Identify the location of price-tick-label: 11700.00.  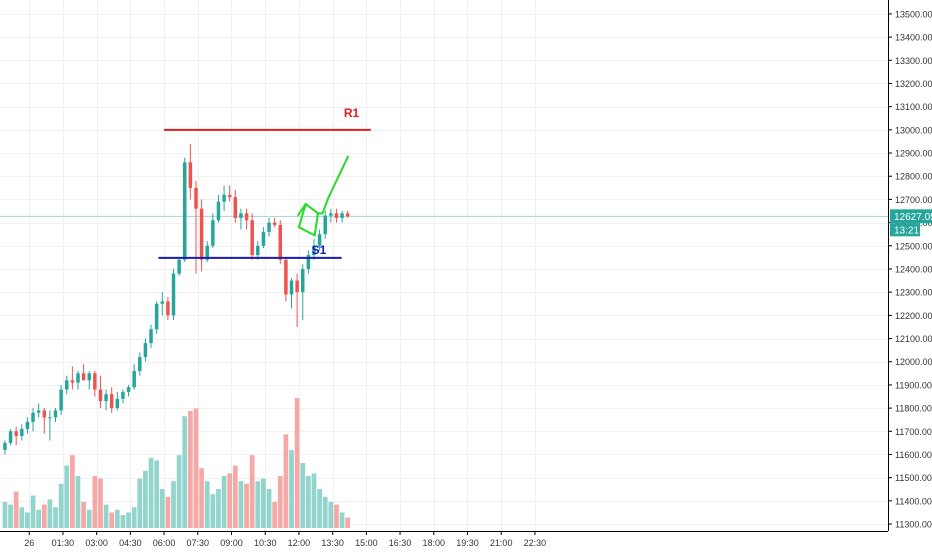
(913, 432).